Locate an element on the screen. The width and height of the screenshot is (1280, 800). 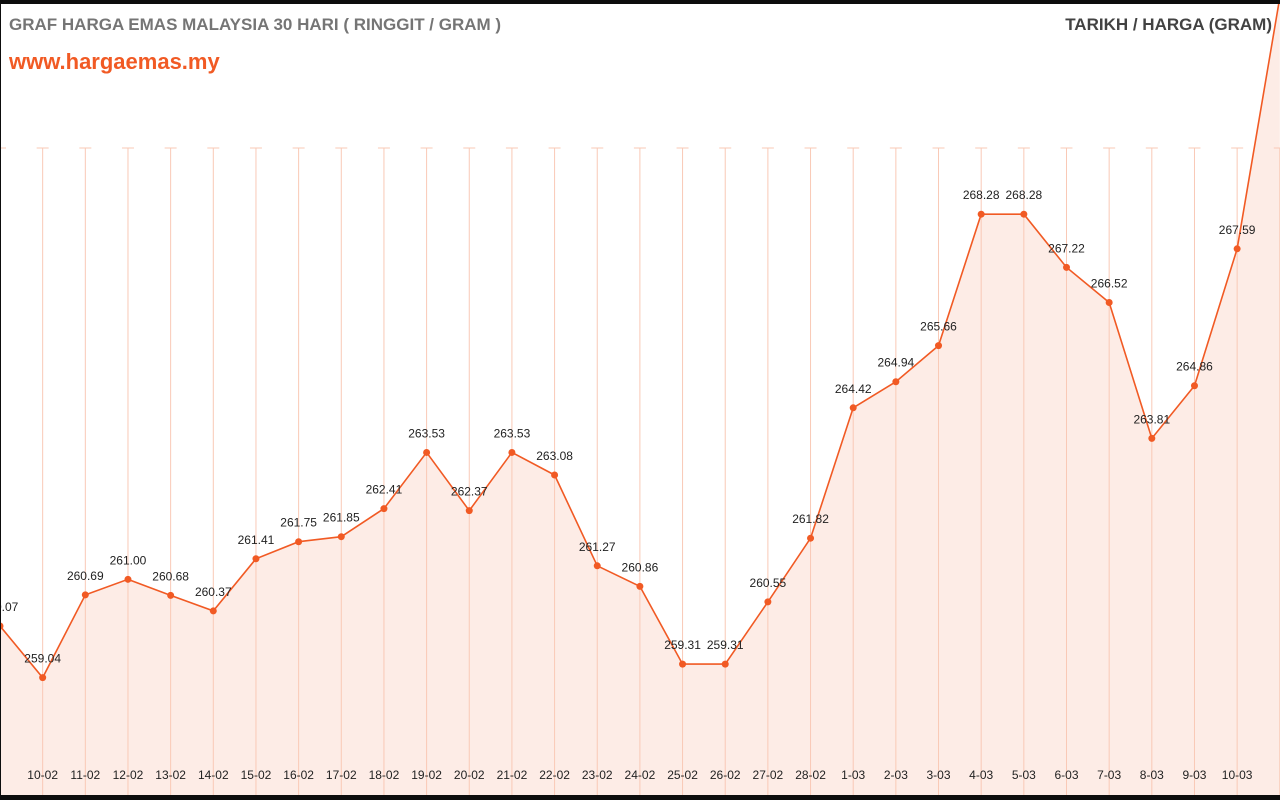
x-tick-label: 9-03 is located at coordinates (1194, 775).